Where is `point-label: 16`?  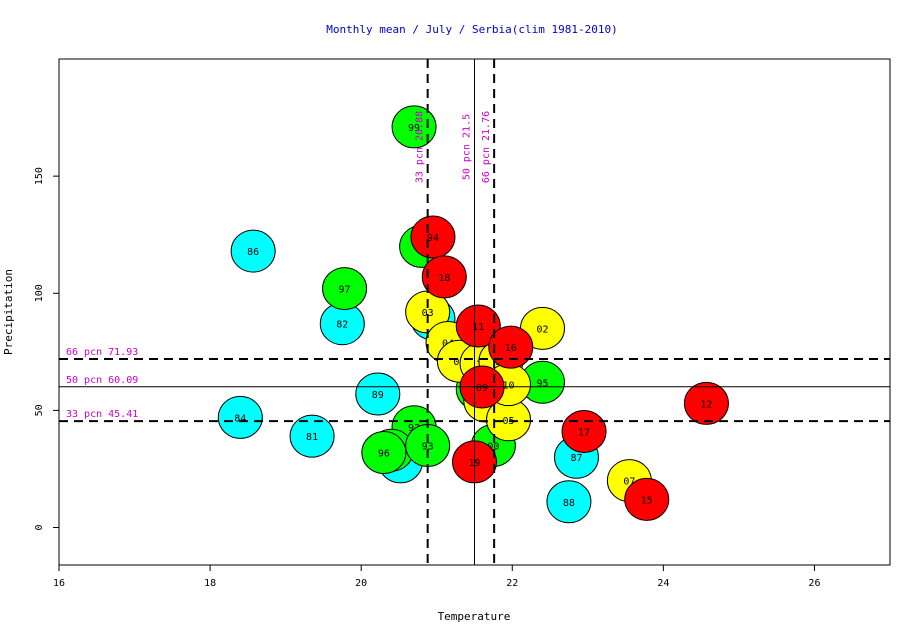 point-label: 16 is located at coordinates (511, 348).